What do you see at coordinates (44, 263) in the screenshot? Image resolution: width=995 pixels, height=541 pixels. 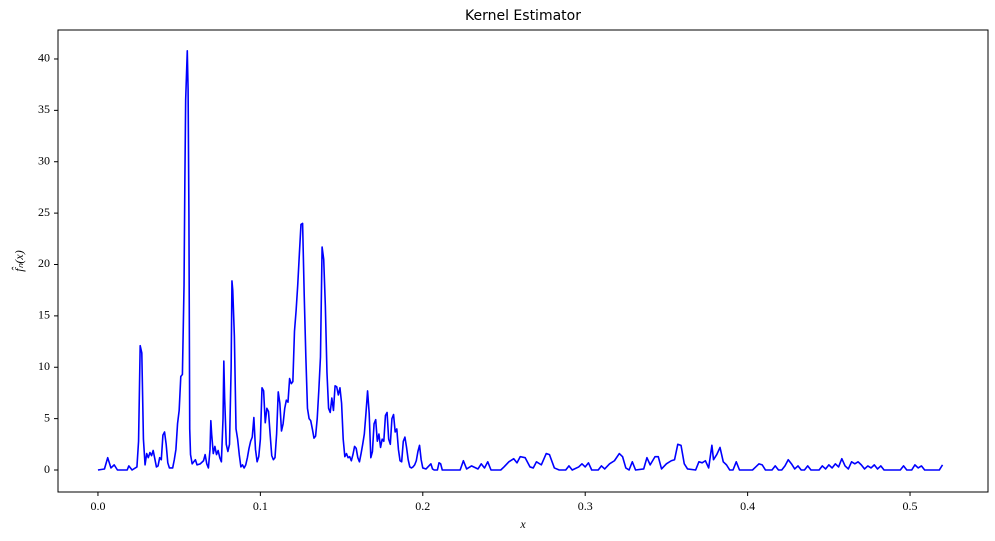 I see `y-tick-label: 20` at bounding box center [44, 263].